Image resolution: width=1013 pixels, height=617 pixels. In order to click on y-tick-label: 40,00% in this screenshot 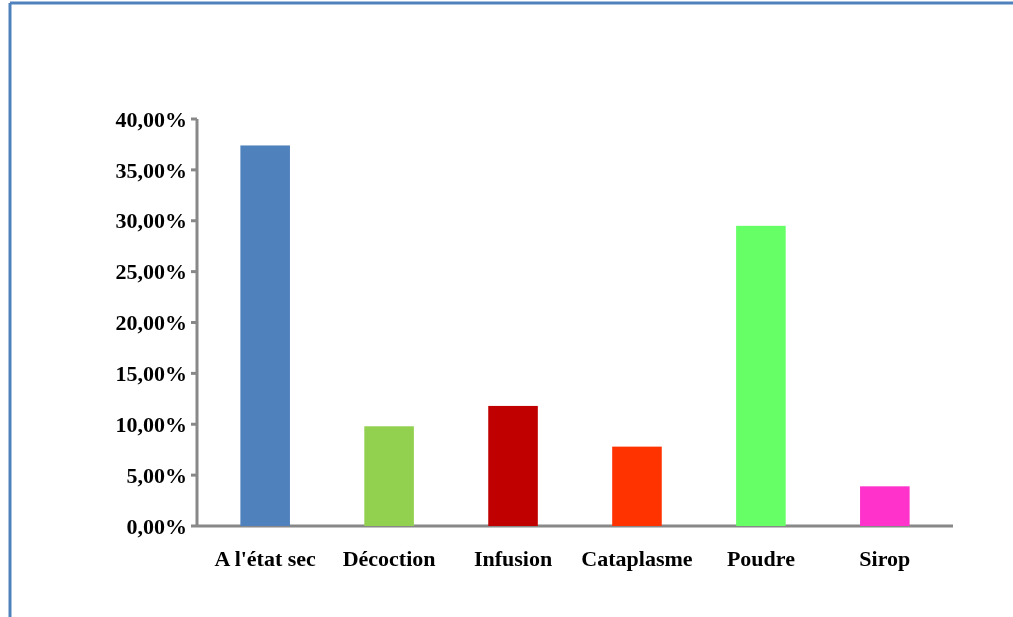, I will do `click(151, 119)`.